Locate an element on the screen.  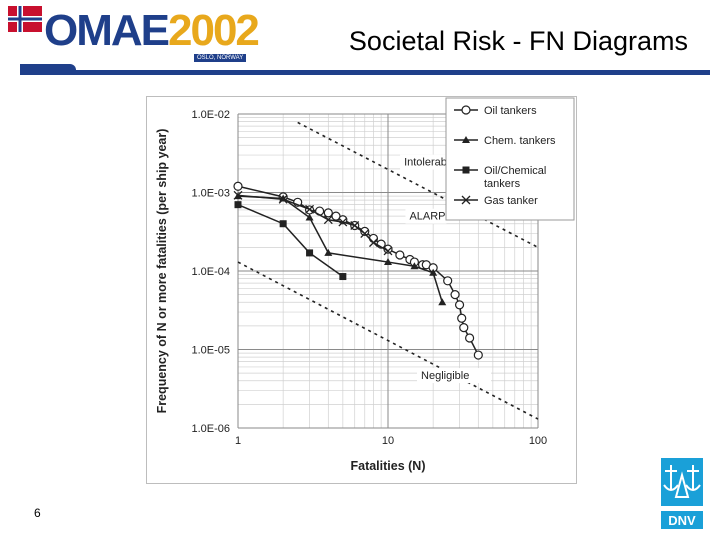
y-tick-label: 1.0E-05 is located at coordinates (210, 351).